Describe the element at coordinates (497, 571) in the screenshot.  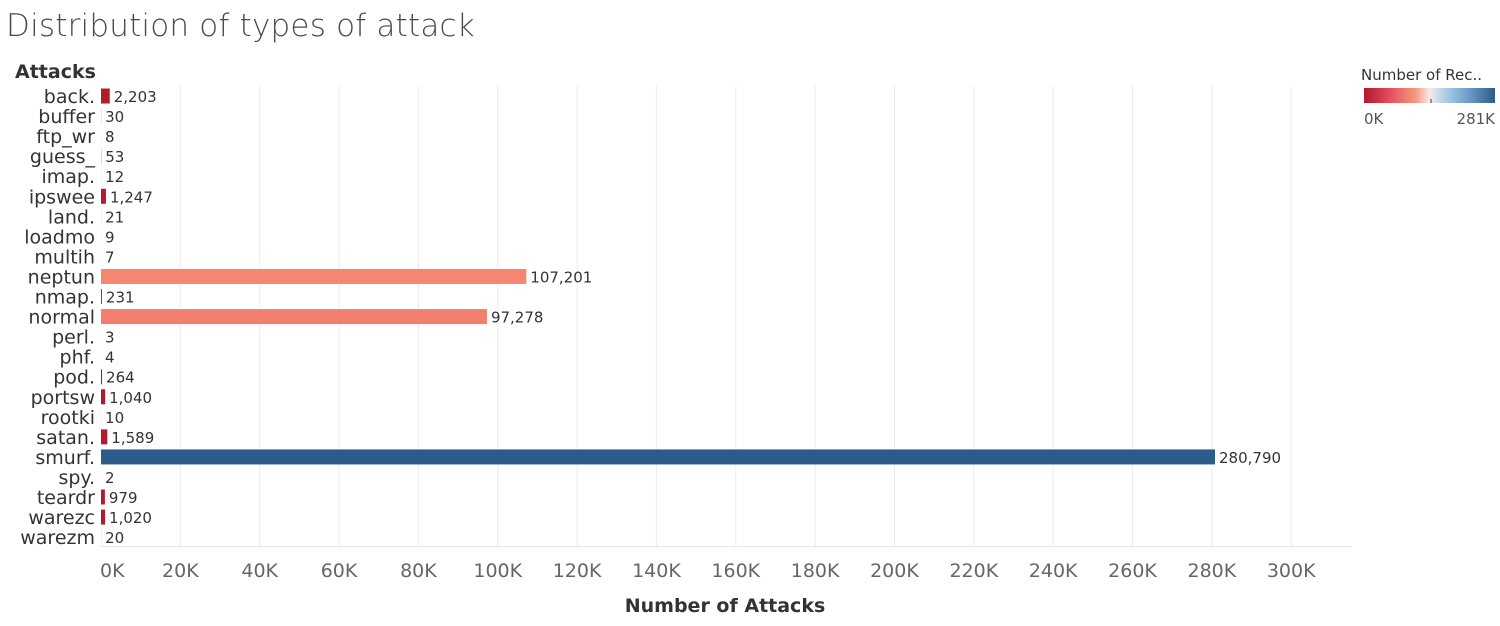
I see `x-tick-label: 100K` at that location.